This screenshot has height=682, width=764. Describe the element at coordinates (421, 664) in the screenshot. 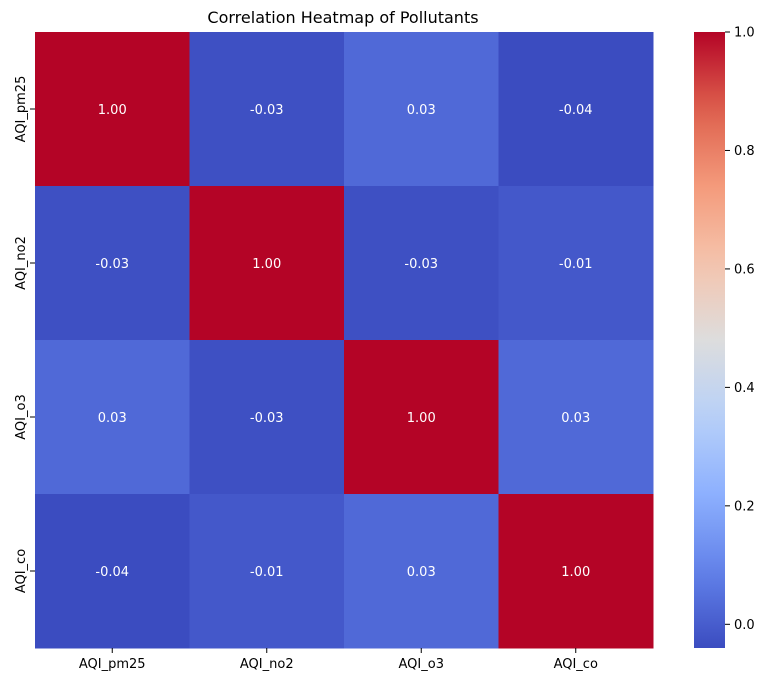

I see `x-tick-label: AQI_o3` at that location.